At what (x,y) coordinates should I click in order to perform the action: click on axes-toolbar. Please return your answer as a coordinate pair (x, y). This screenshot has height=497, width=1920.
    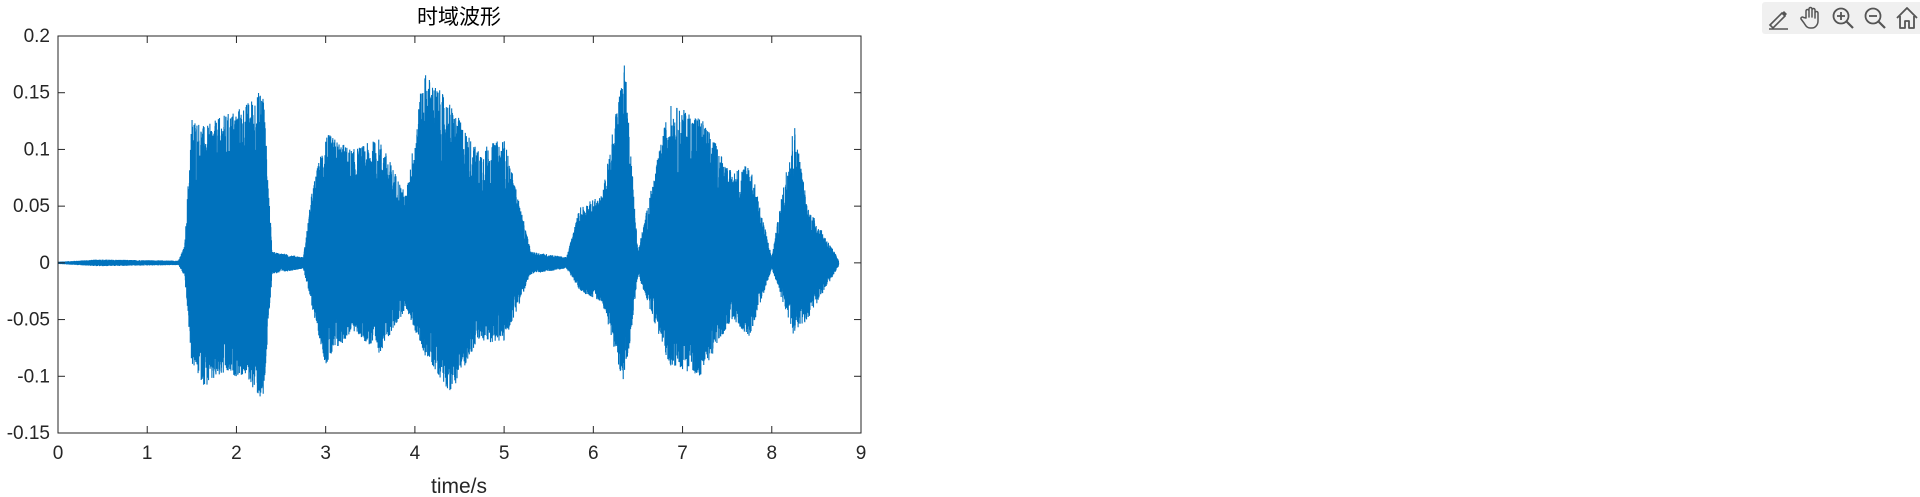
    Looking at the image, I should click on (1841, 18).